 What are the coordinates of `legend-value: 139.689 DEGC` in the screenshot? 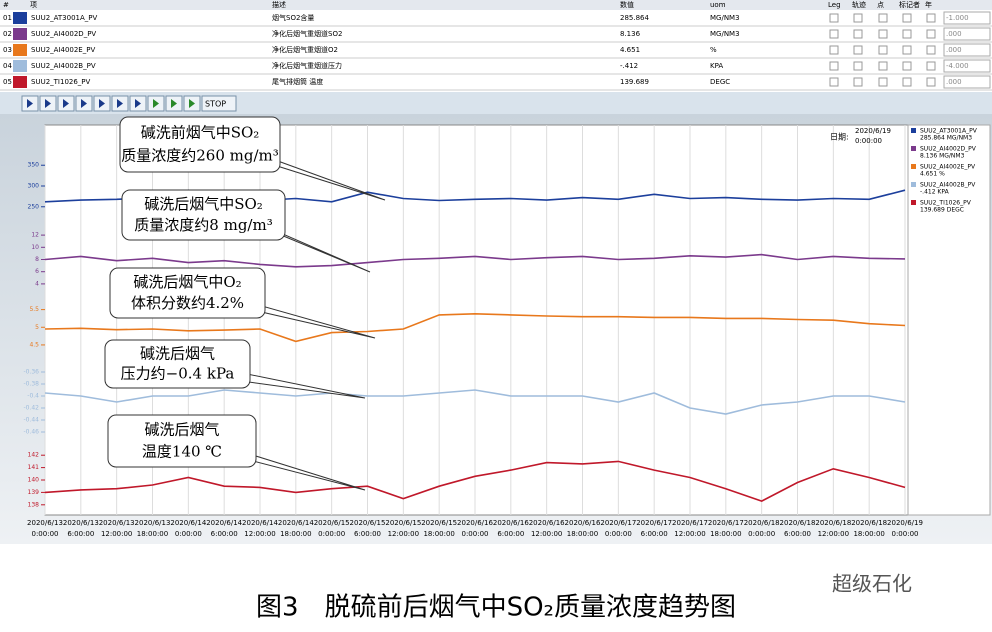 It's located at (942, 210).